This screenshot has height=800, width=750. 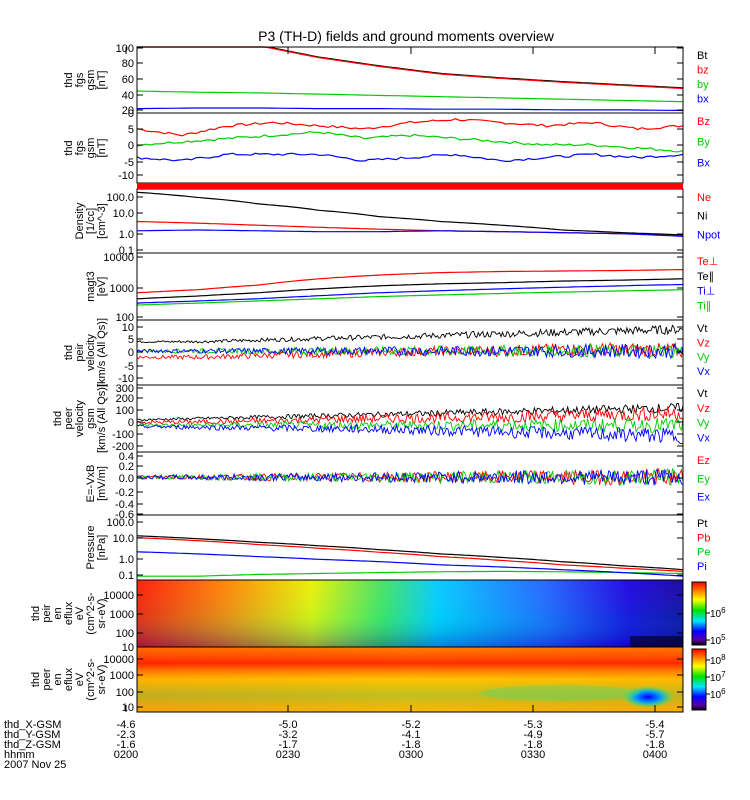 What do you see at coordinates (126, 467) in the screenshot?
I see `y-tick-label: 0.2` at bounding box center [126, 467].